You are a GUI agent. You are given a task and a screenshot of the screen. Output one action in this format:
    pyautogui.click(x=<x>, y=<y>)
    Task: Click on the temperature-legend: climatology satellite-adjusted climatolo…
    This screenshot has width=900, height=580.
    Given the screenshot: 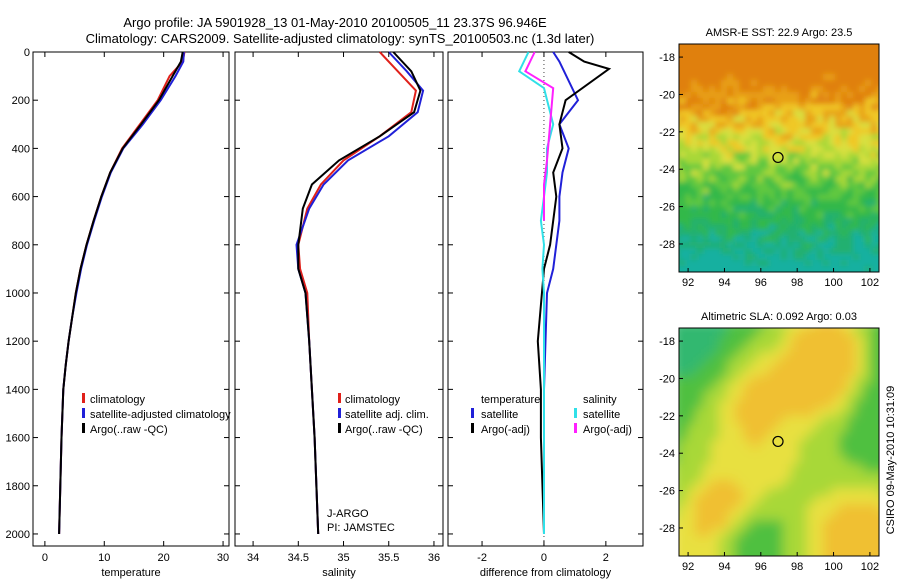 What is the action you would take?
    pyautogui.click(x=156, y=414)
    